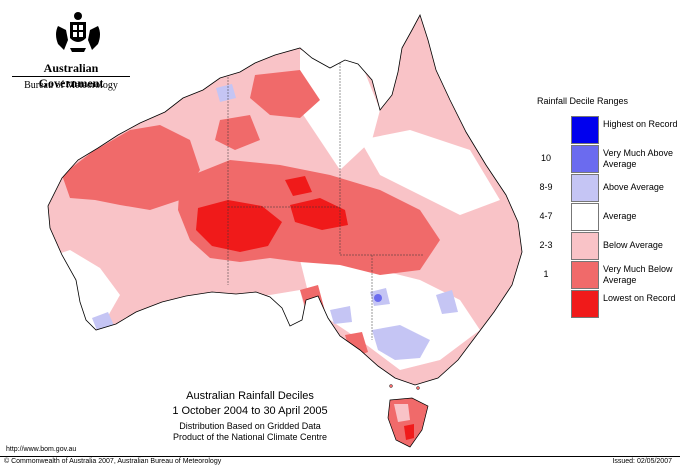 Image resolution: width=680 pixels, height=468 pixels. Describe the element at coordinates (319, 214) in the screenshot. I see `lowest-on-record-region-east` at that location.